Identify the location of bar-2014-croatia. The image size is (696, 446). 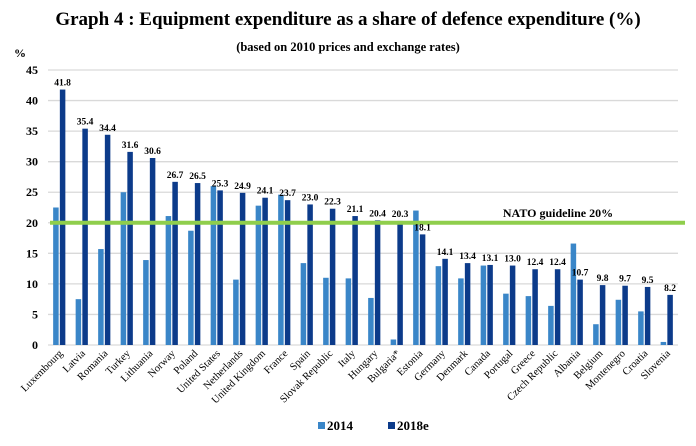
(641, 328).